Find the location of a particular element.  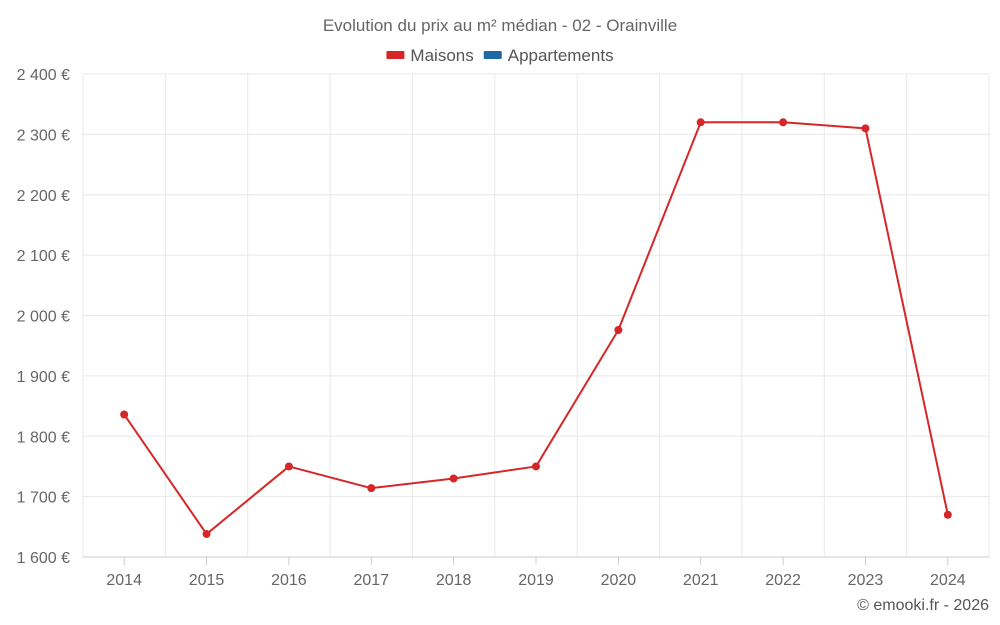

chart-legend: Maisons Appartements is located at coordinates (500, 55).